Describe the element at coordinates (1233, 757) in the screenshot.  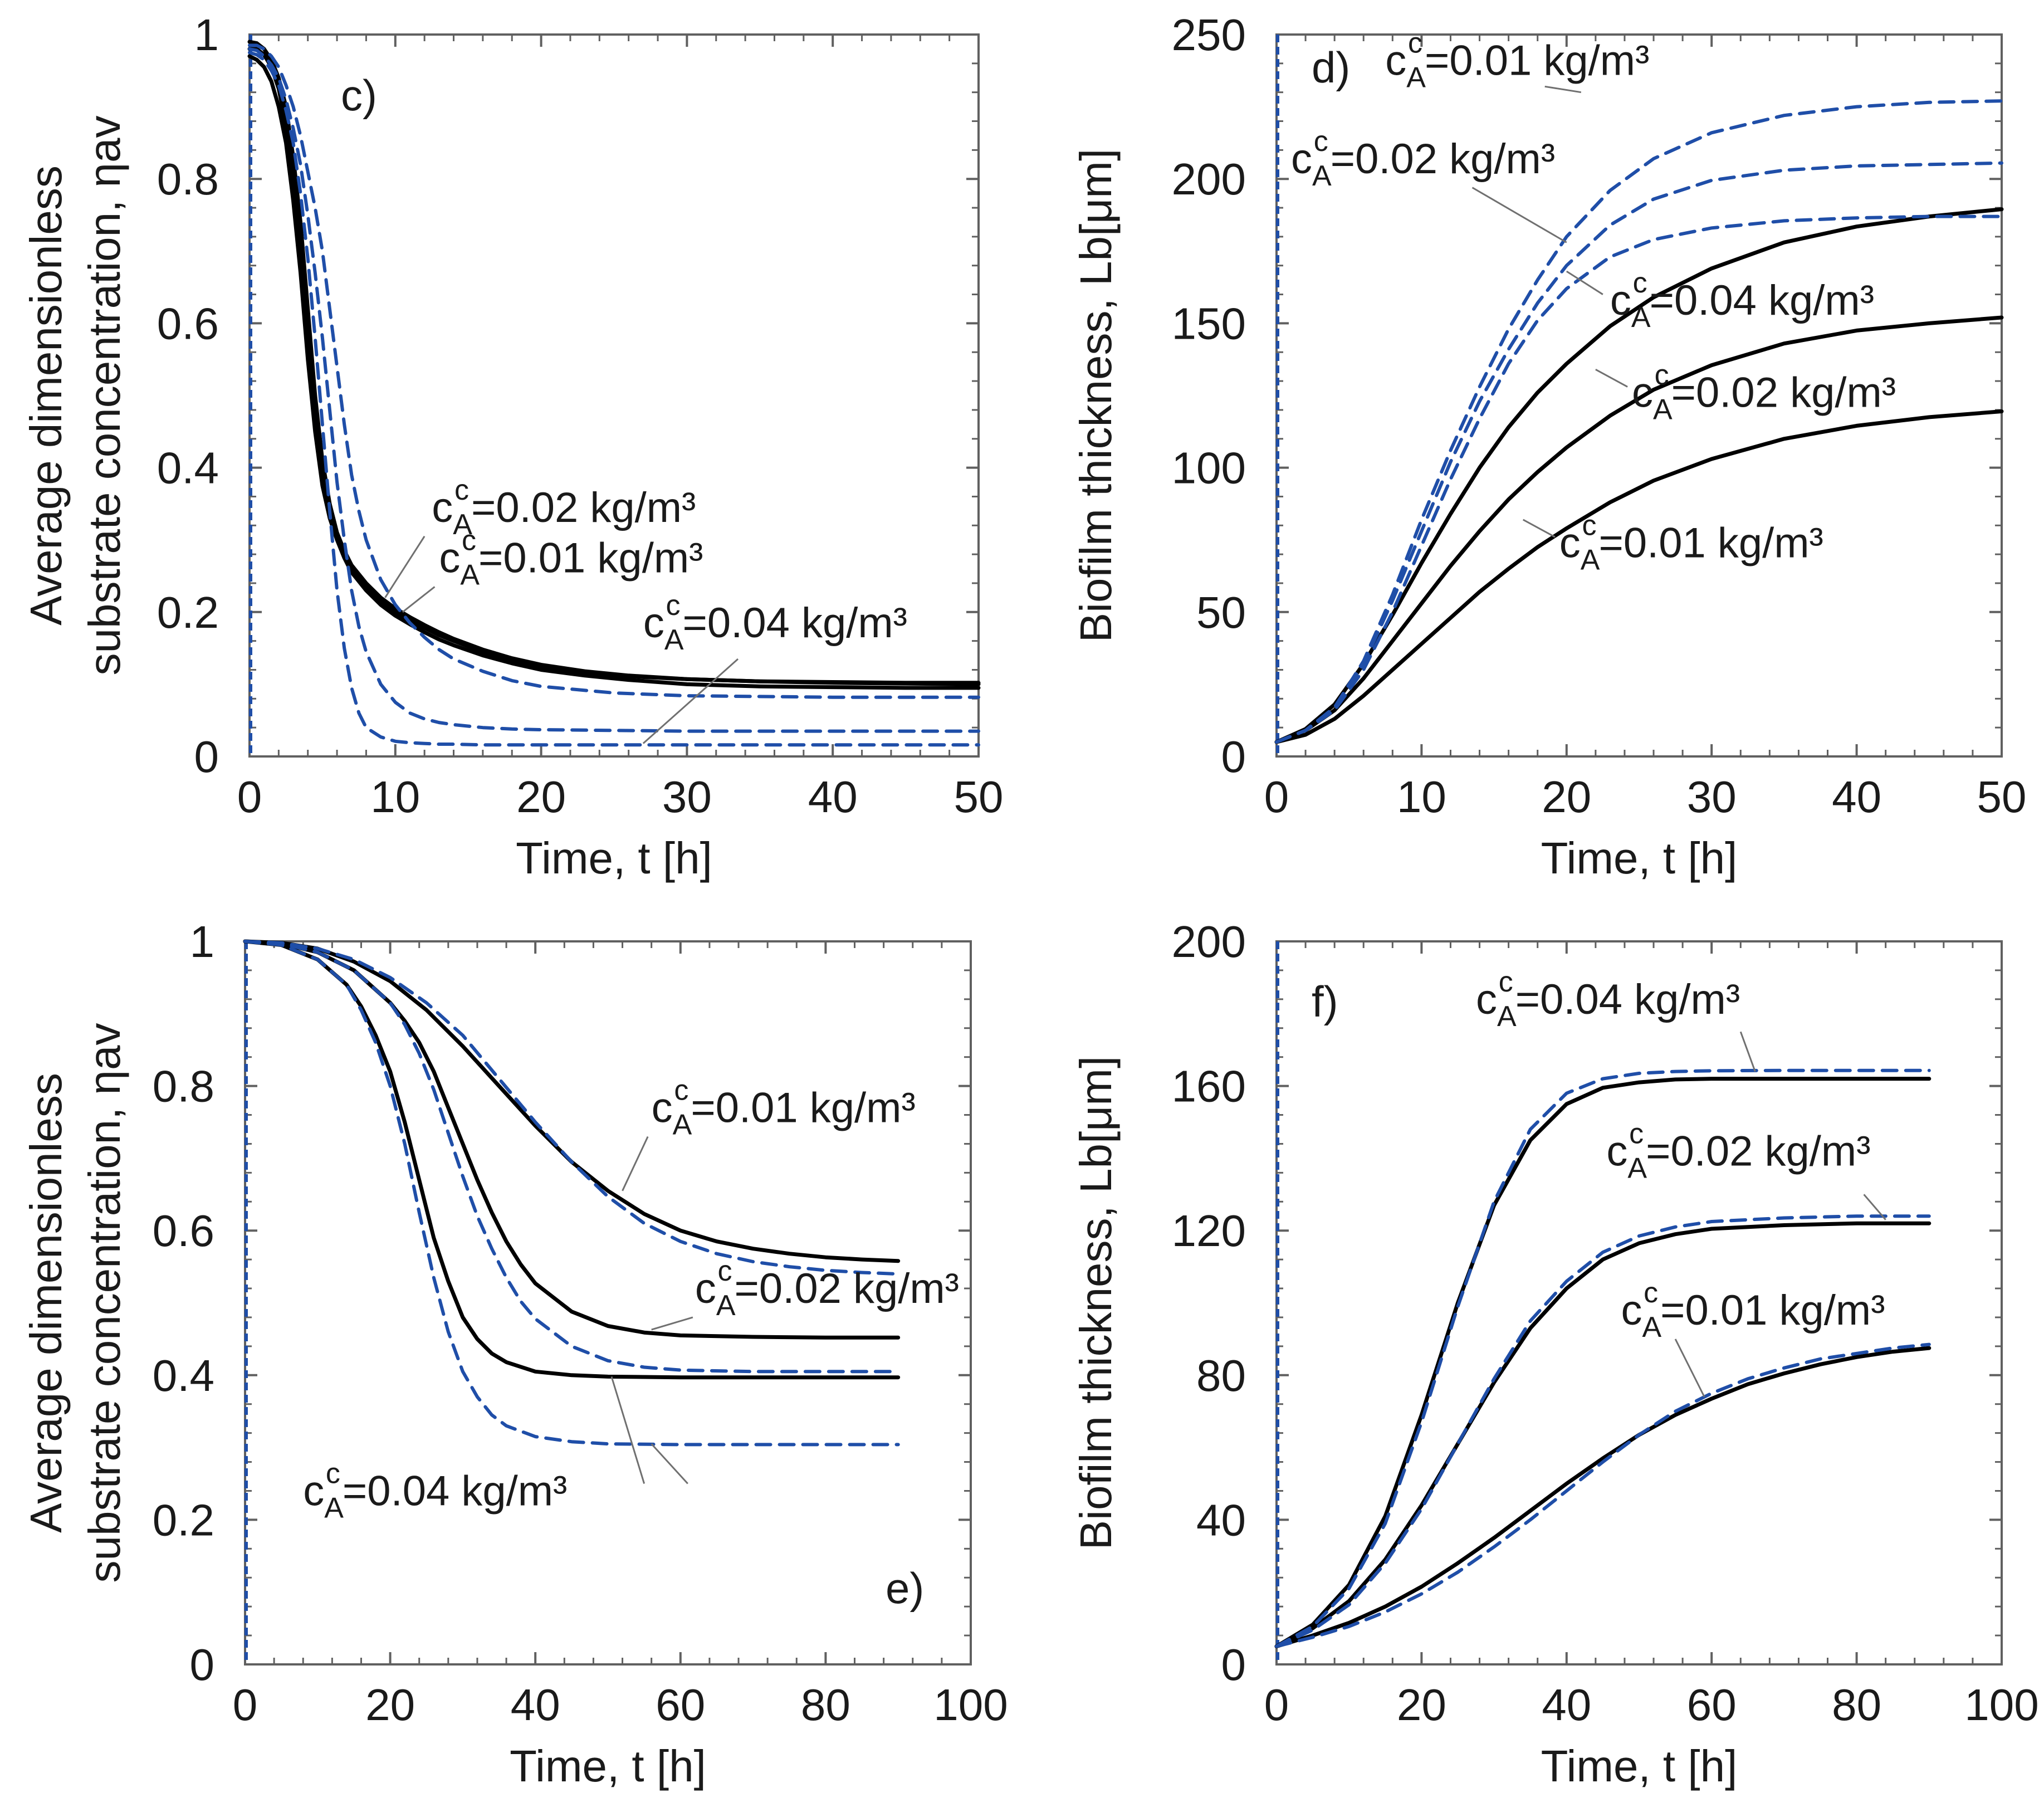
I see `y-tick-label: 0` at that location.